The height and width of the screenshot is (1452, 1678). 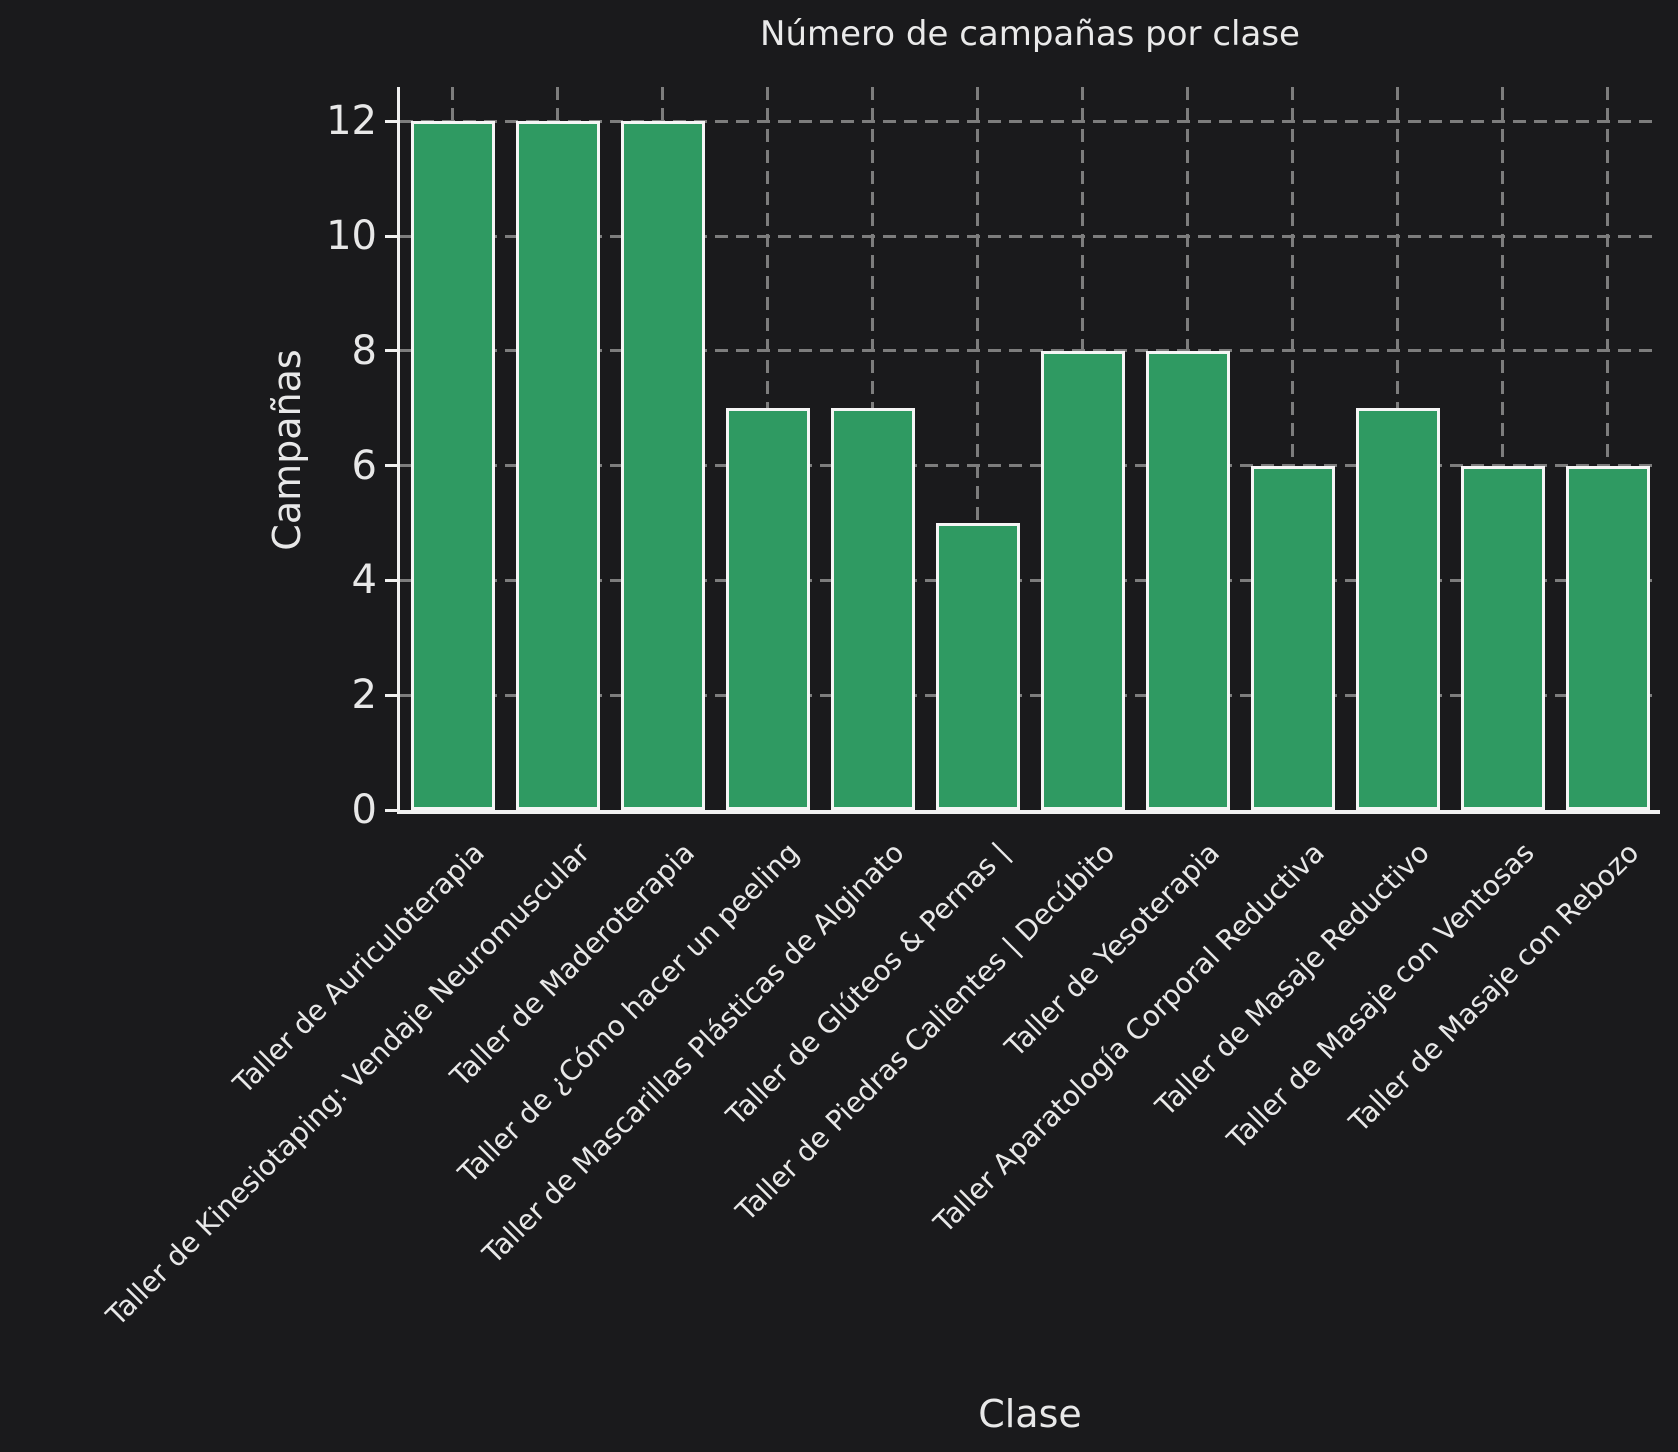 I want to click on x-tick-label-text: Taller Aparatología Corporal Reductiva, so click(x=1129, y=1038).